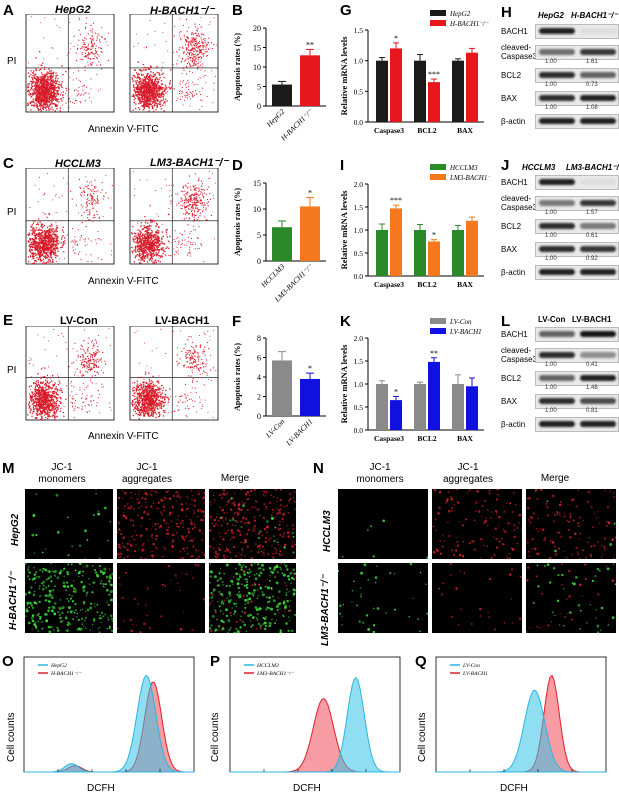 Image resolution: width=619 pixels, height=800 pixels. Describe the element at coordinates (506, 12) in the screenshot. I see `panel-letter-h: H` at that location.